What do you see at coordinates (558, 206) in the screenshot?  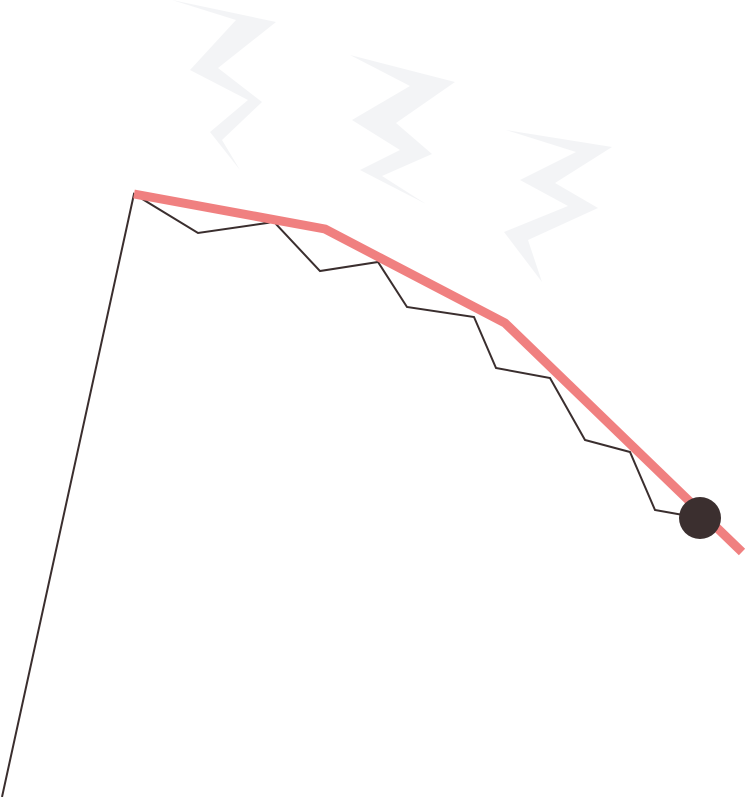 I see `lightning-zigzag-icon-right` at bounding box center [558, 206].